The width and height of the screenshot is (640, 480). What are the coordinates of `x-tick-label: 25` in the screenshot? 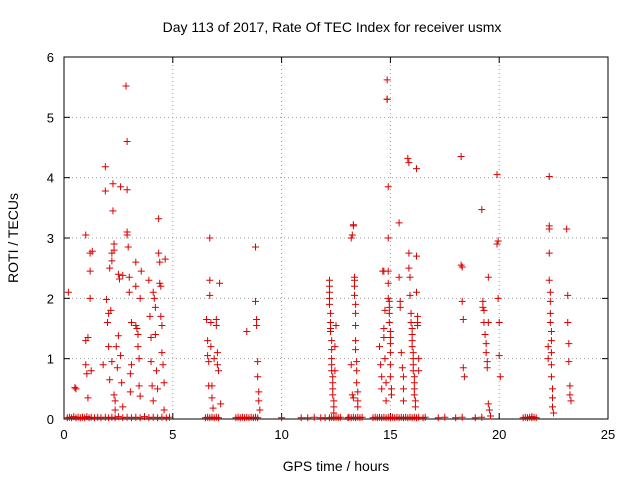 It's located at (608, 434).